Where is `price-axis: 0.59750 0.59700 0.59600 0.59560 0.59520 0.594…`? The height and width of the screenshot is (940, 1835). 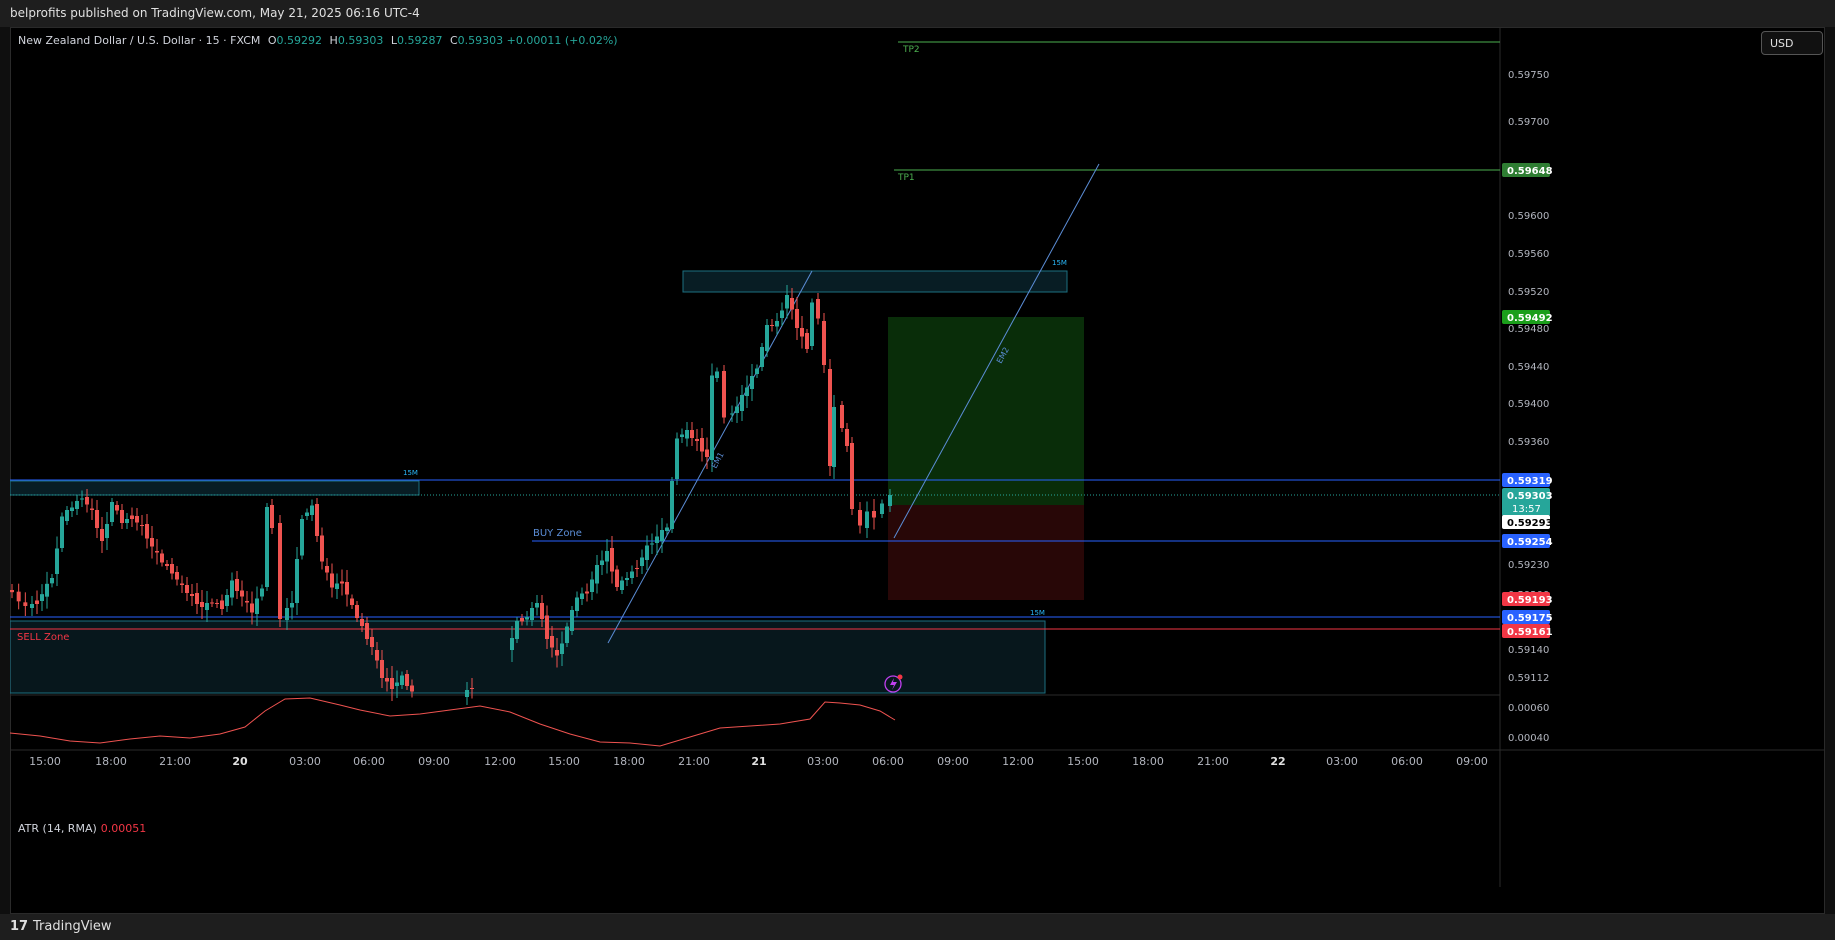
price-axis: 0.59750 0.59700 0.59600 0.59560 0.59520 0.594… is located at coordinates (1528, 377).